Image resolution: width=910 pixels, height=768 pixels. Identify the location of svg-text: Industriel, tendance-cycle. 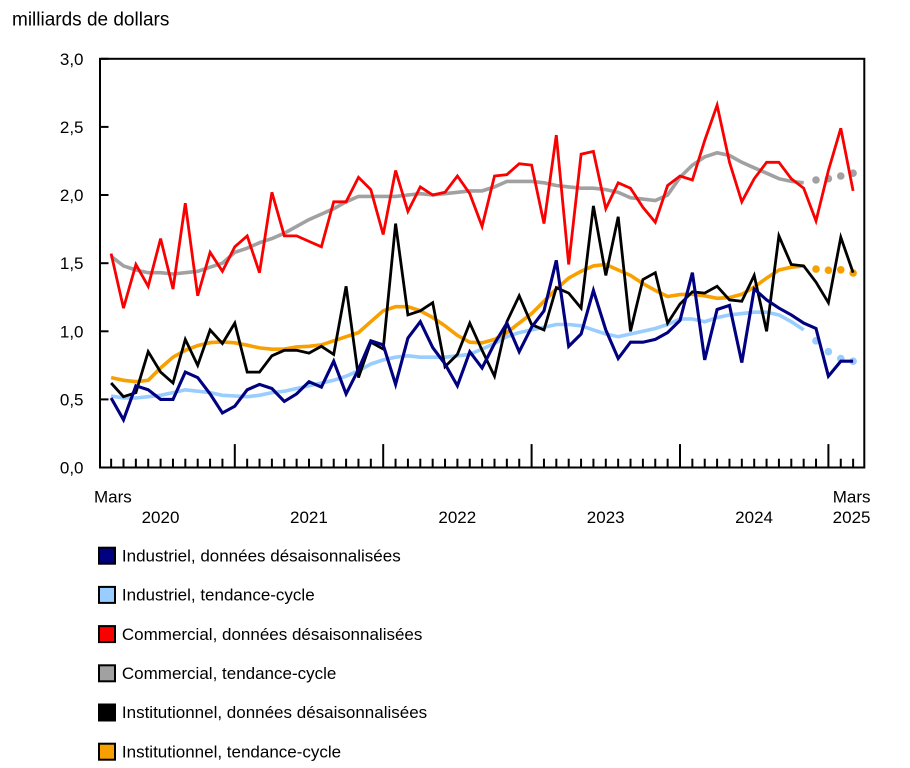
(218, 595).